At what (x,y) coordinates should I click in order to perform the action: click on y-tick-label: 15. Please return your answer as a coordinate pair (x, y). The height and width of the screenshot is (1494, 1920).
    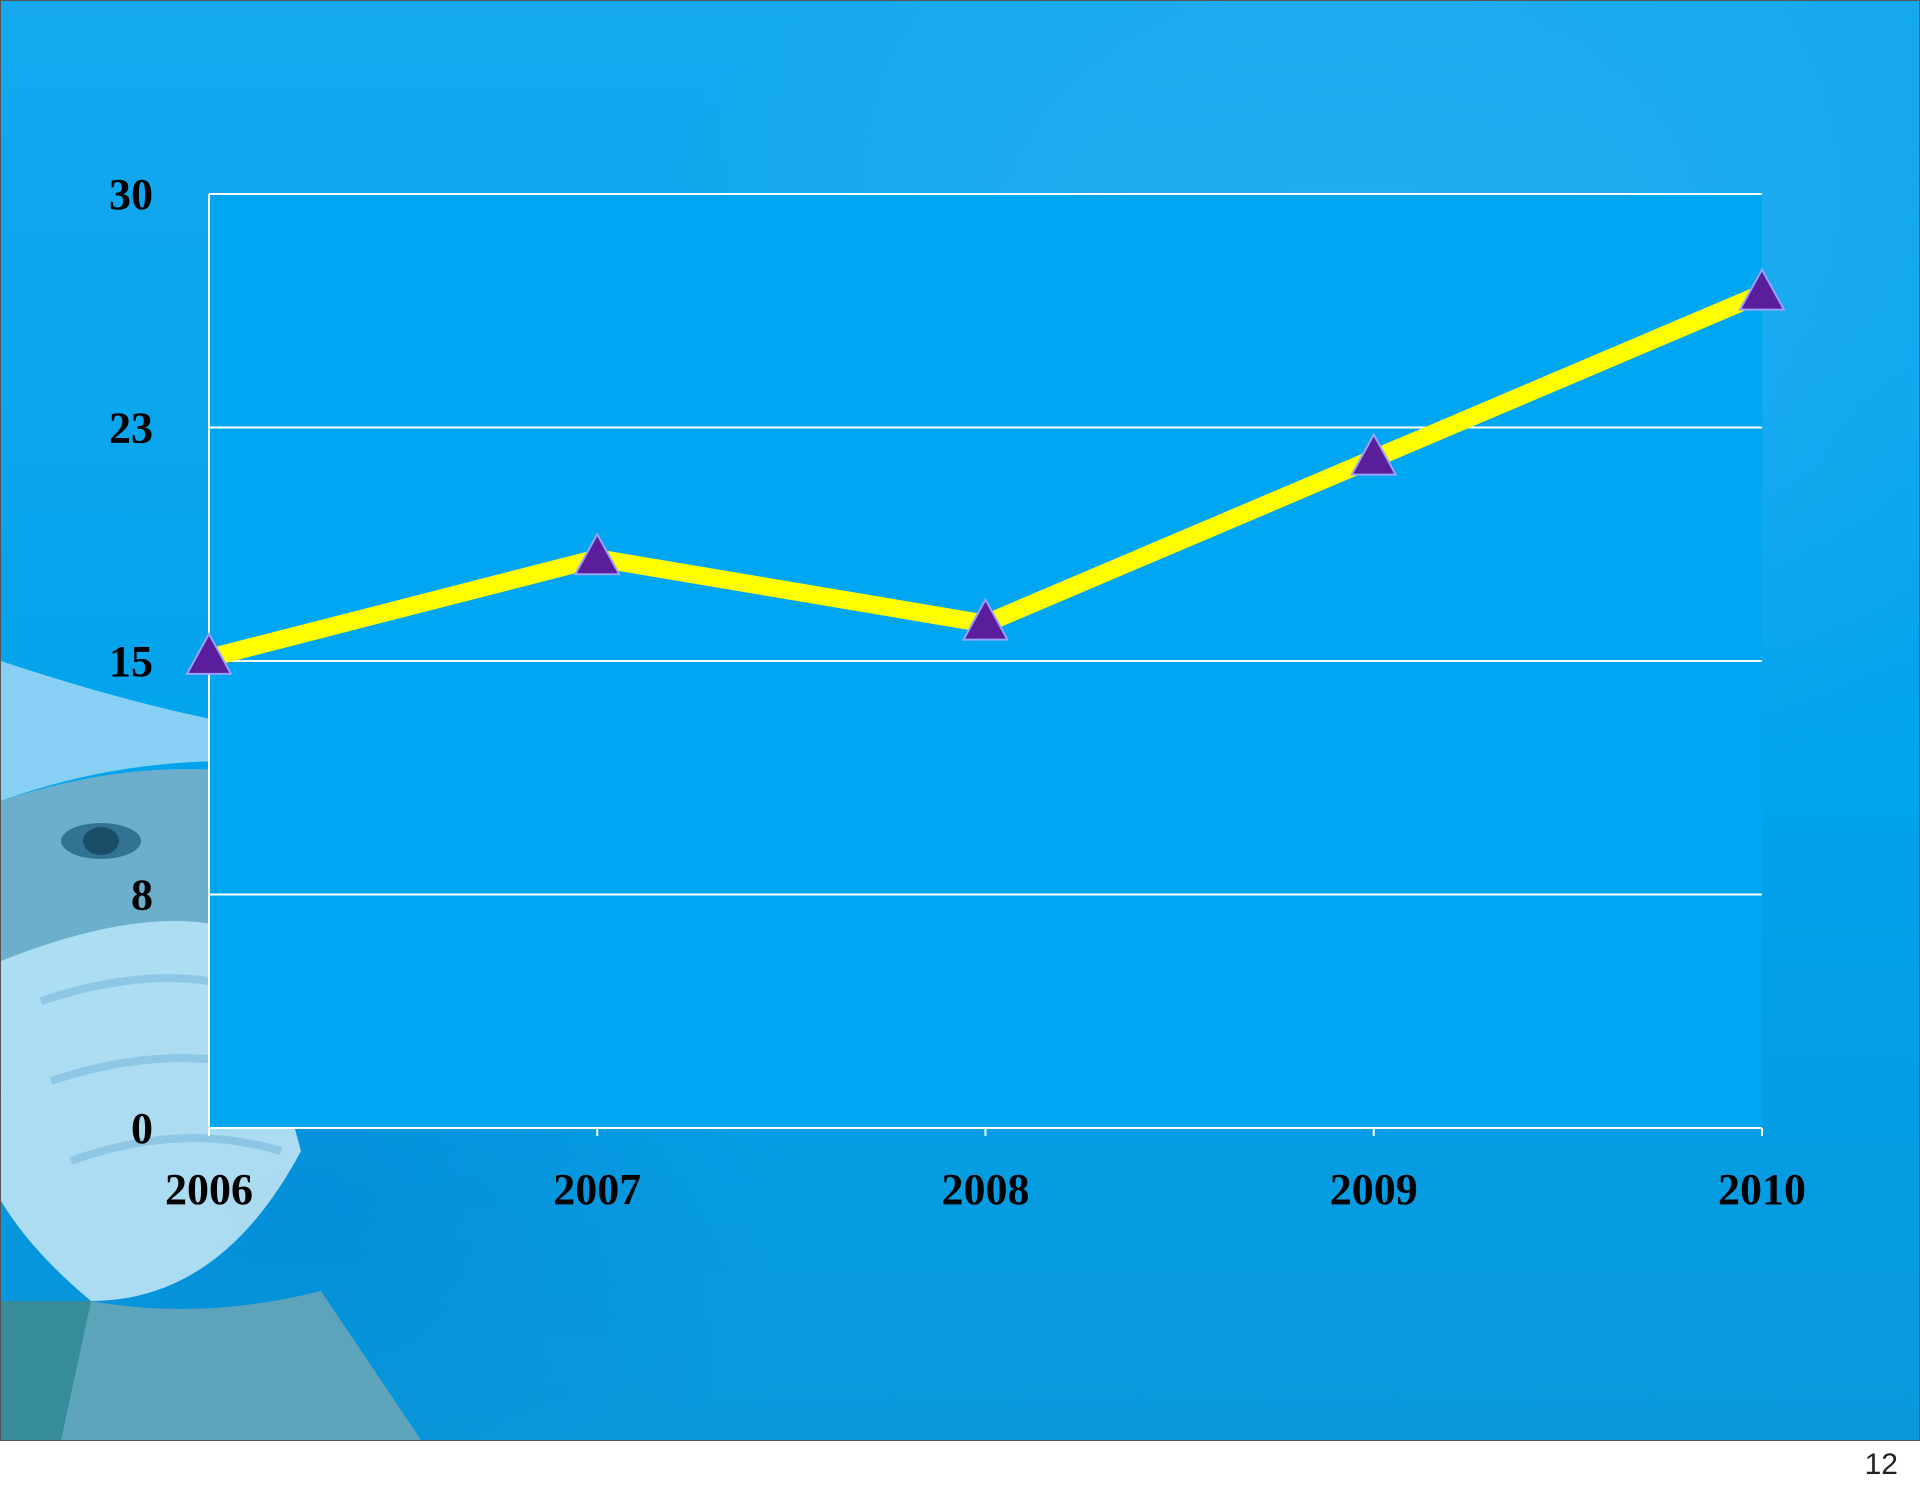
    Looking at the image, I should click on (131, 661).